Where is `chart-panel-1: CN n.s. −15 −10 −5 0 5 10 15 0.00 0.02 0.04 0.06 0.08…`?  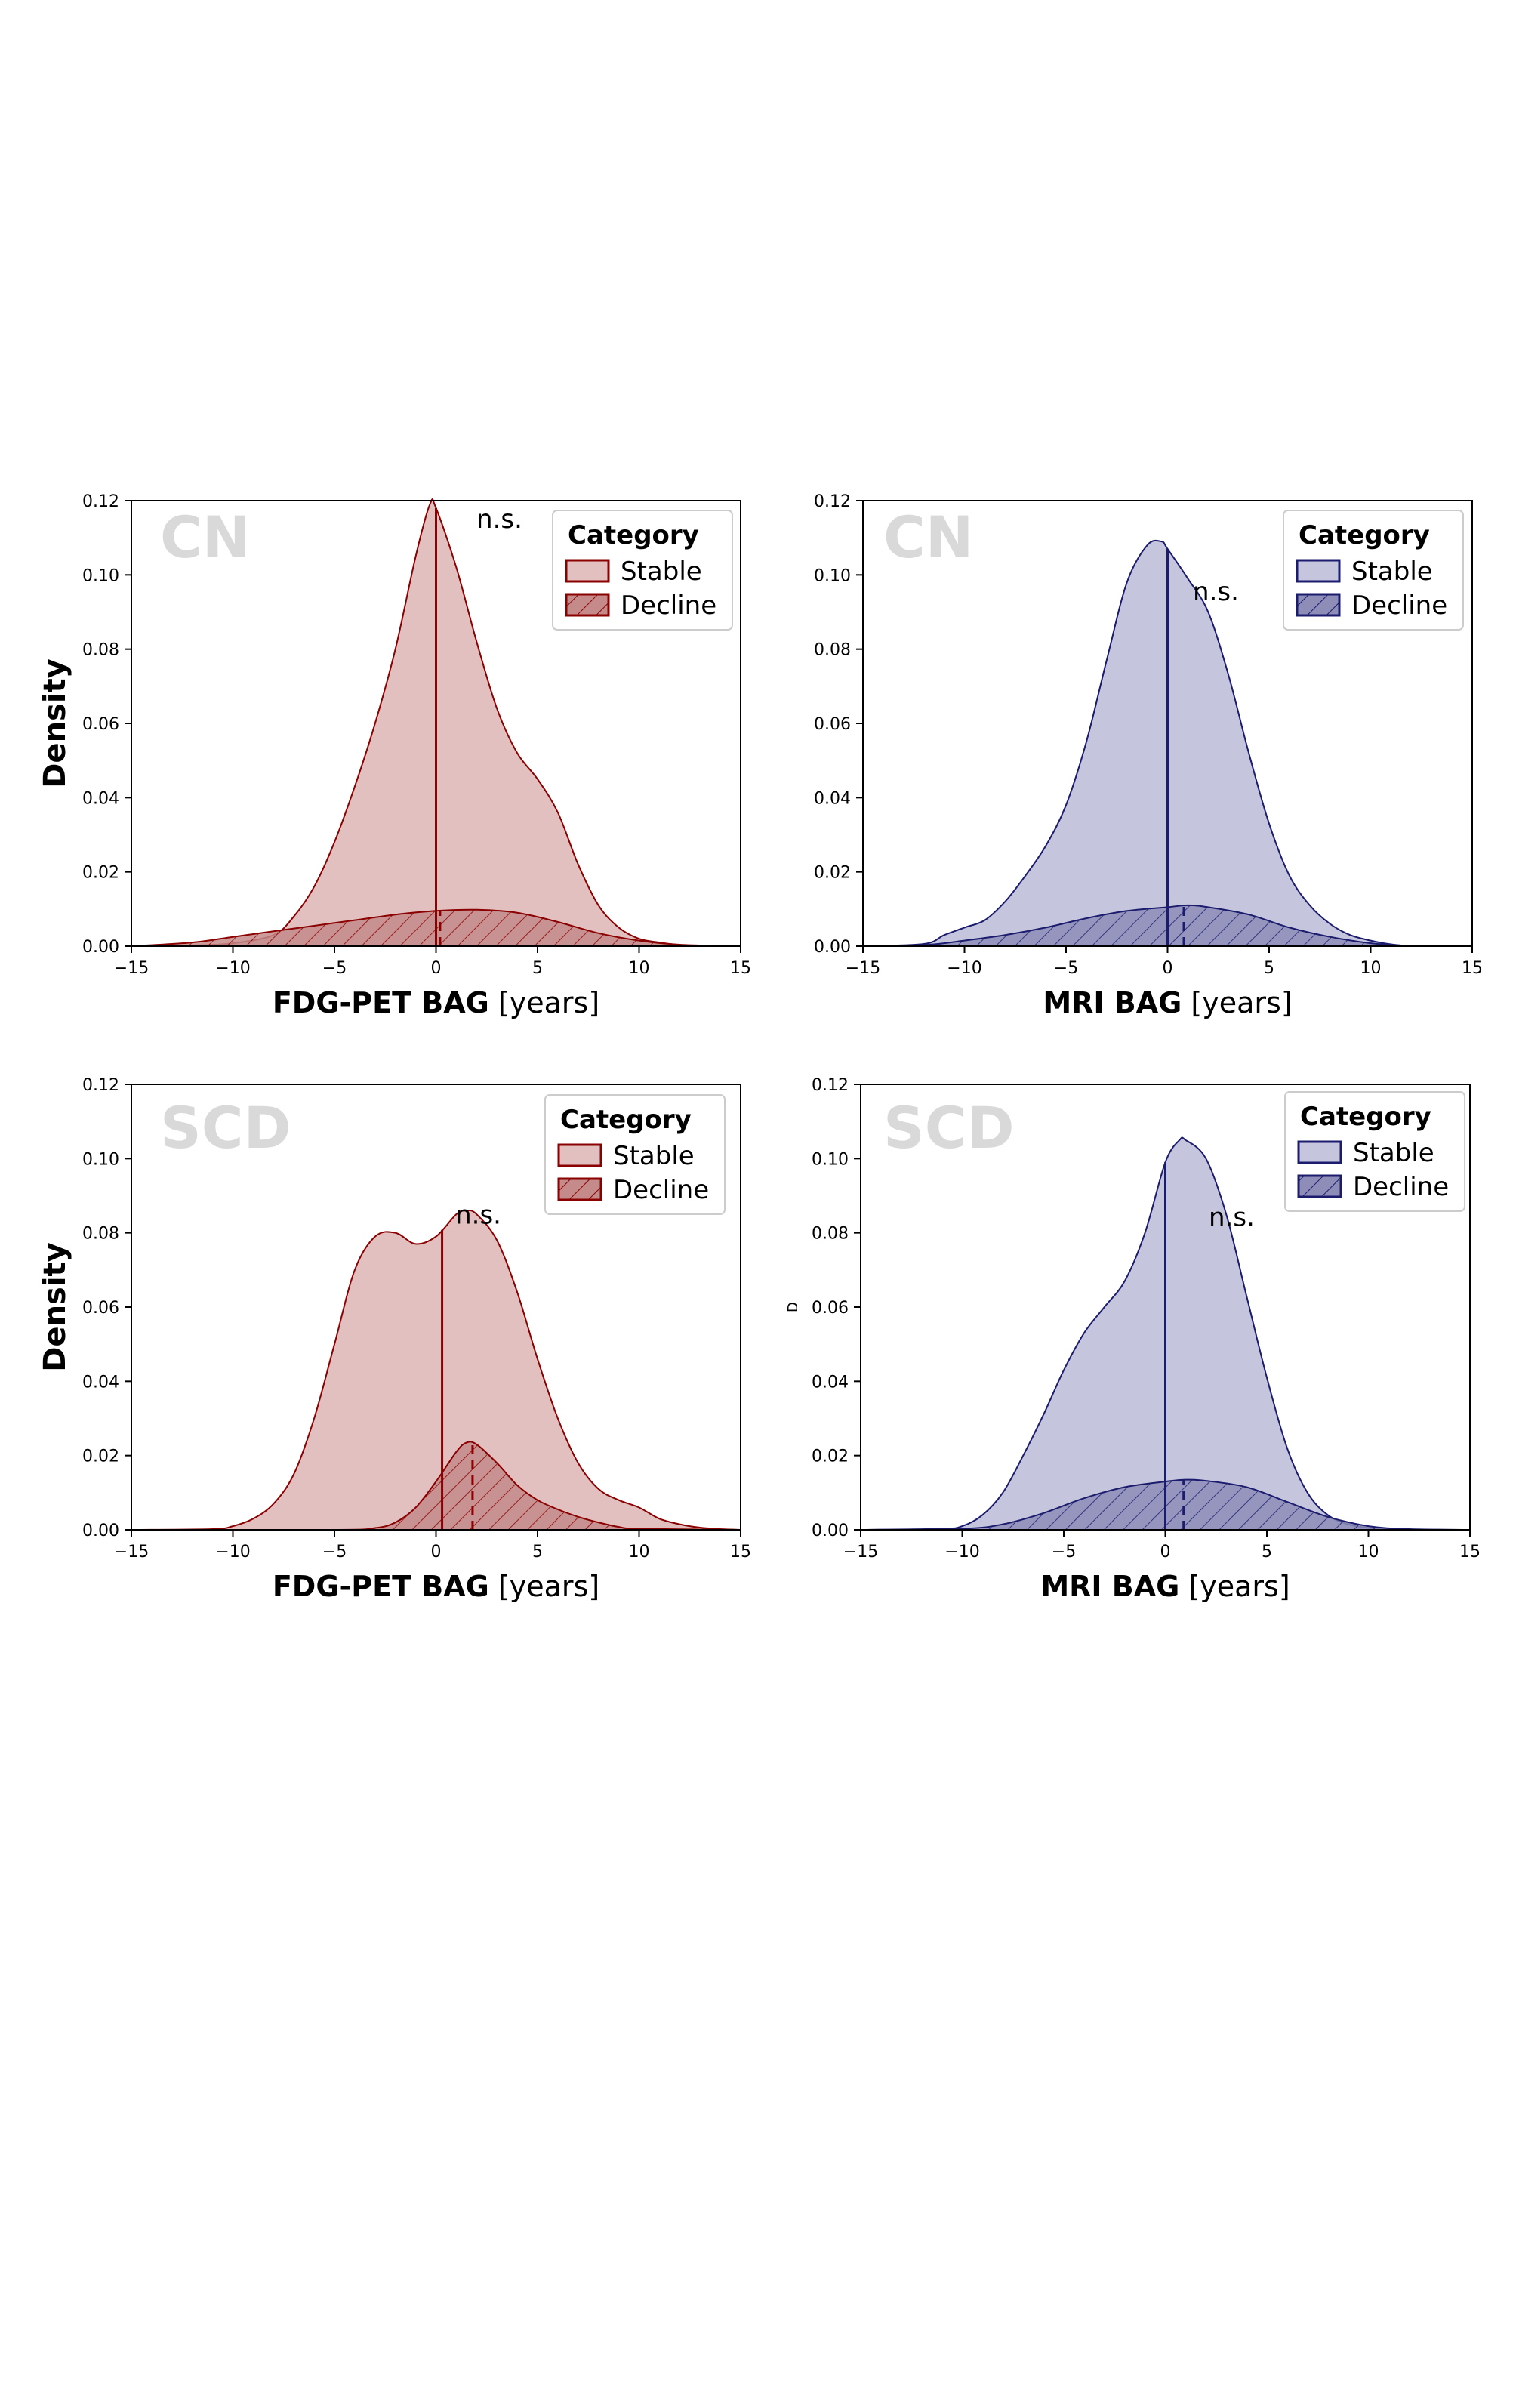
chart-panel-1: CN n.s. −15 −10 −5 0 5 10 15 0.00 0.02 0.04 0.06 0.08… is located at coordinates (394, 755).